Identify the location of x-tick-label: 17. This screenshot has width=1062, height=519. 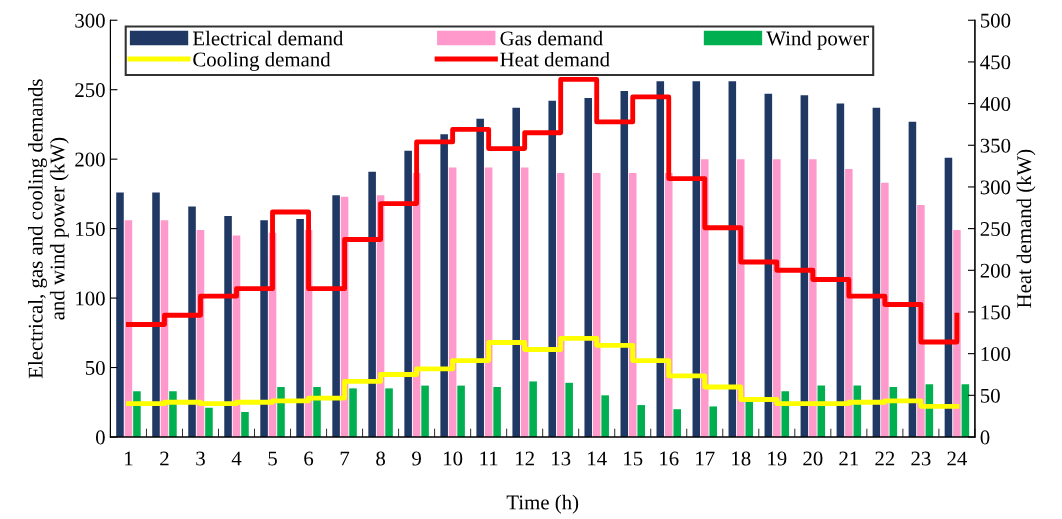
(705, 458).